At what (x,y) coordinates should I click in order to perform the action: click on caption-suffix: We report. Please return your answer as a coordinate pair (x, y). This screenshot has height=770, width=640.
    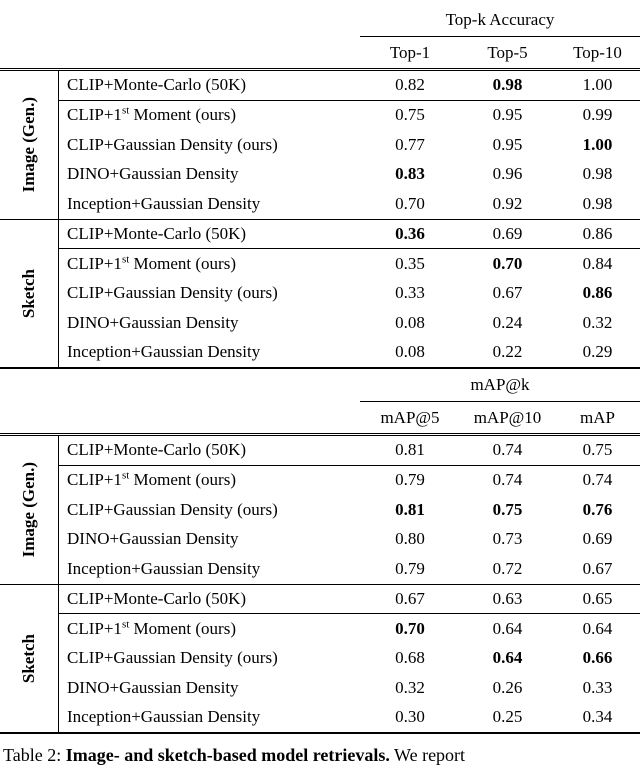
    Looking at the image, I should click on (427, 755).